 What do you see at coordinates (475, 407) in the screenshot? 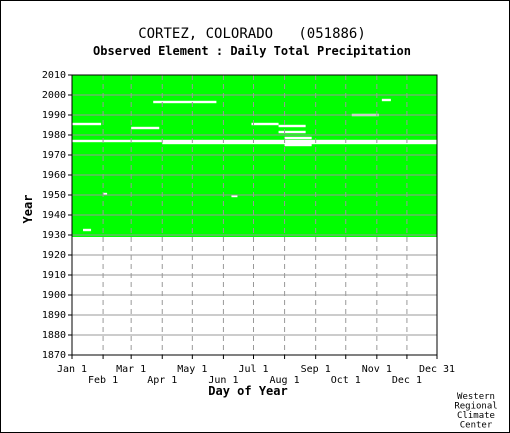
I see `credit-line: Regional` at bounding box center [475, 407].